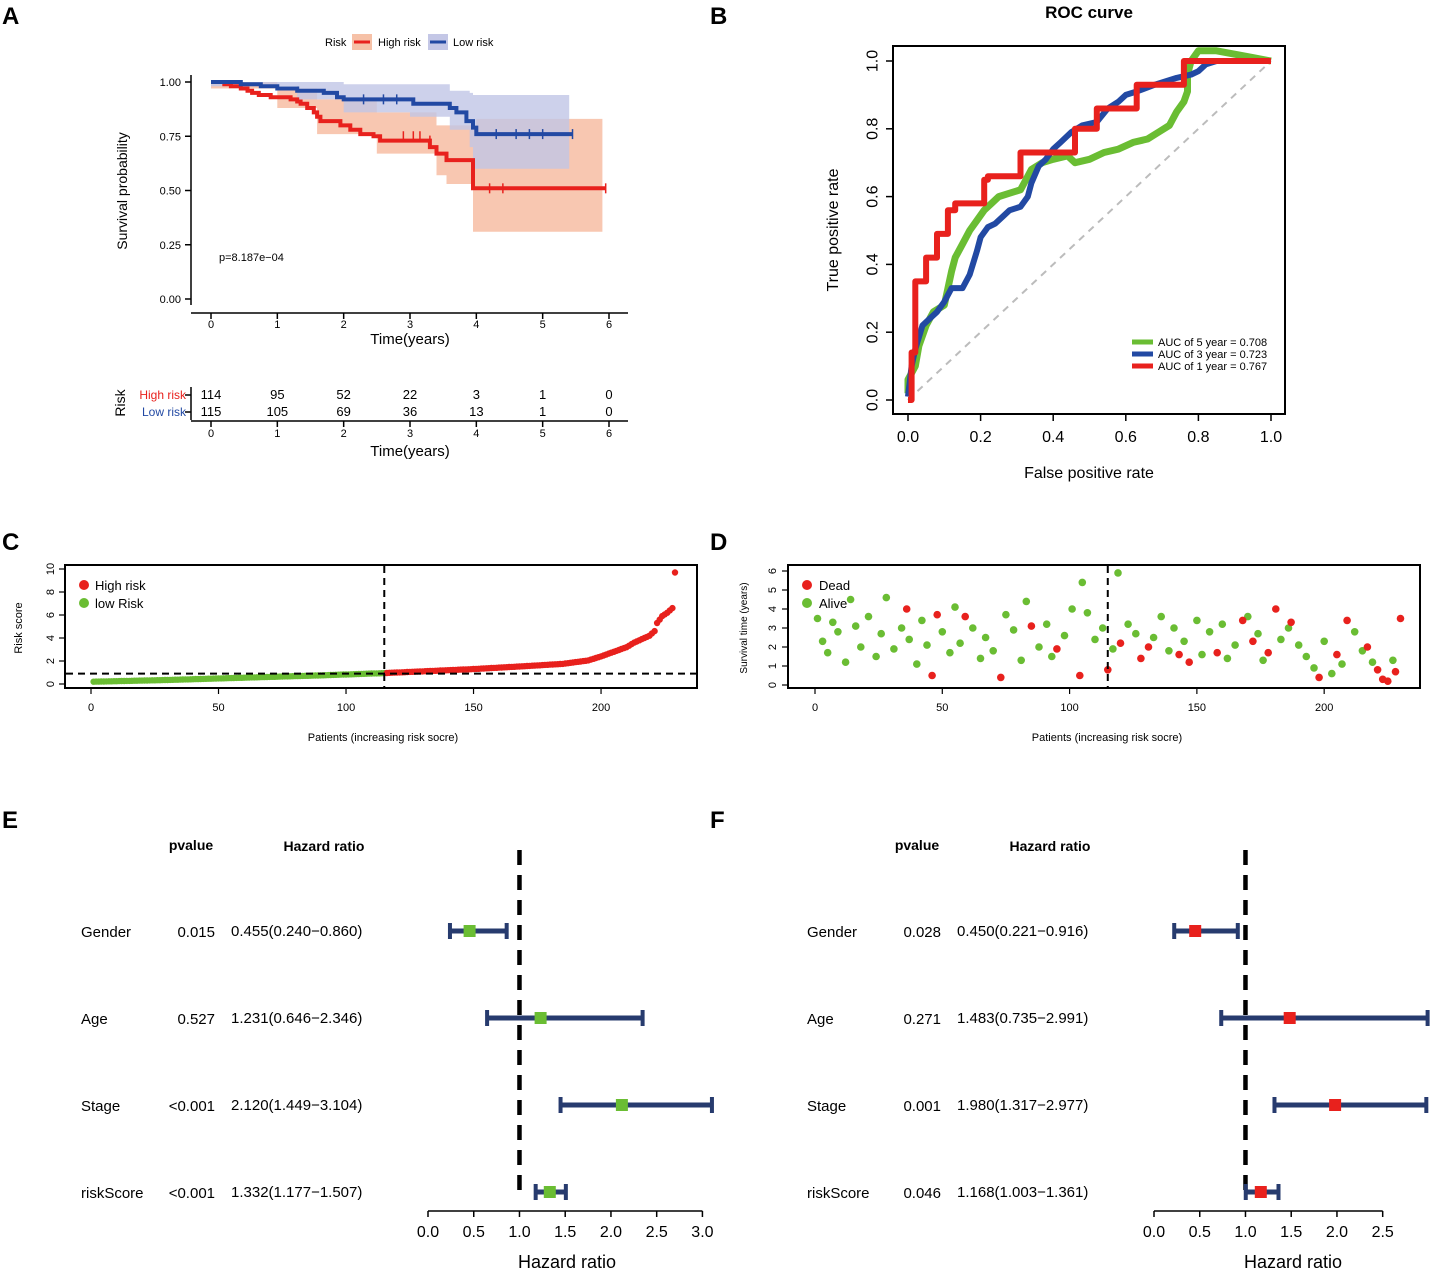 This screenshot has height=1270, width=1433. Describe the element at coordinates (542, 411) in the screenshot. I see `risk-count: 1` at that location.